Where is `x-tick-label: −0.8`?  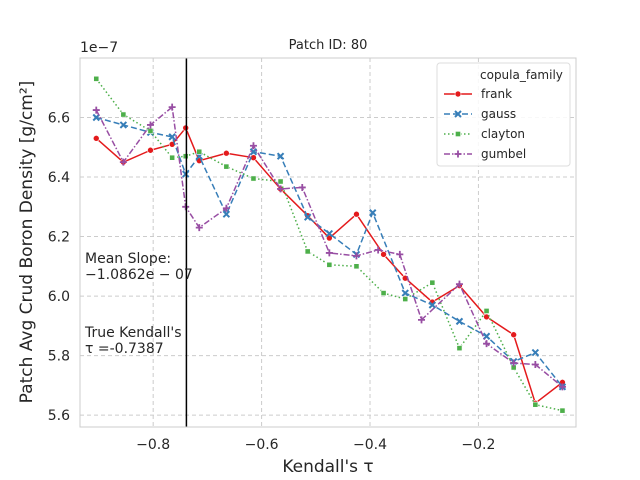 x-tick-label: −0.8 is located at coordinates (153, 445).